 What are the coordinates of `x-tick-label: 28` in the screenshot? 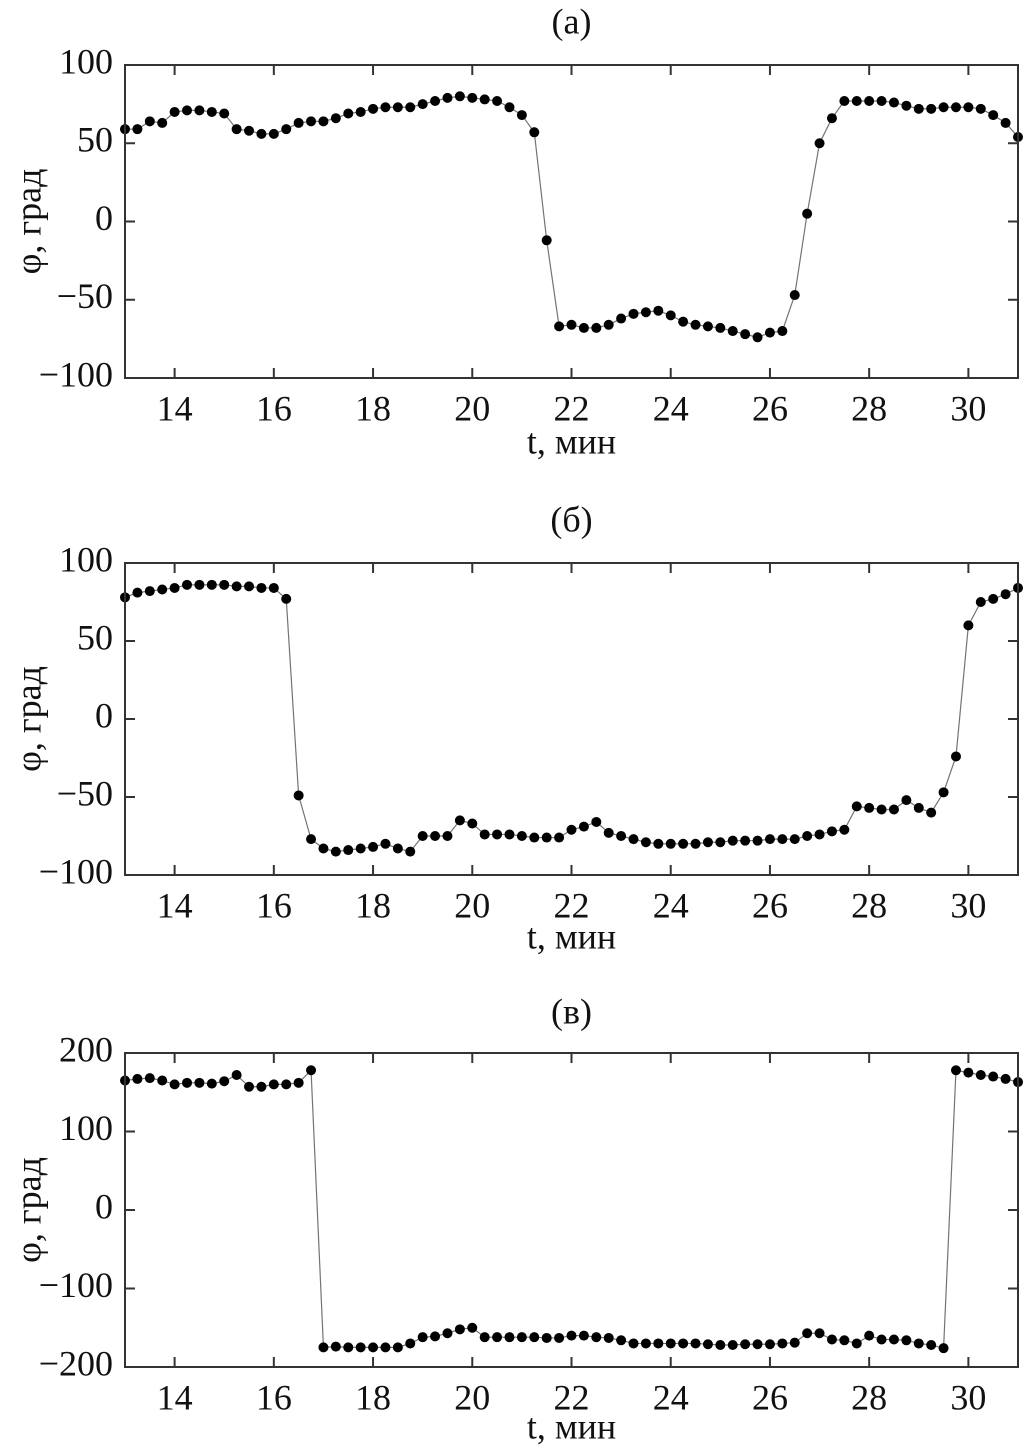 It's located at (869, 905).